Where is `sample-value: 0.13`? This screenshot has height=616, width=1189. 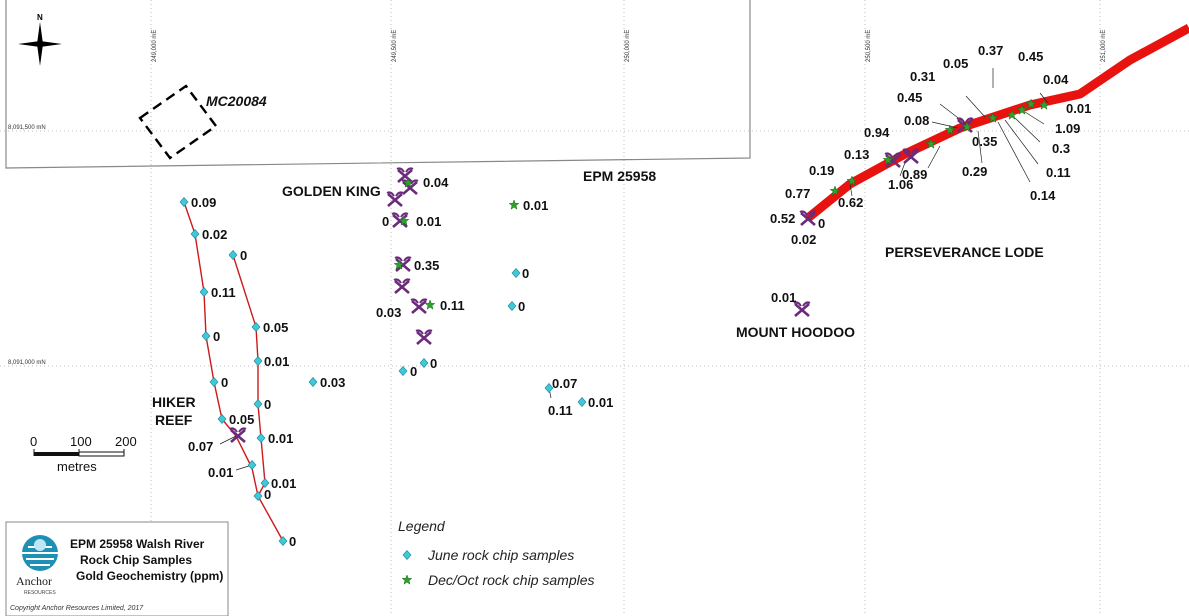 sample-value: 0.13 is located at coordinates (856, 154).